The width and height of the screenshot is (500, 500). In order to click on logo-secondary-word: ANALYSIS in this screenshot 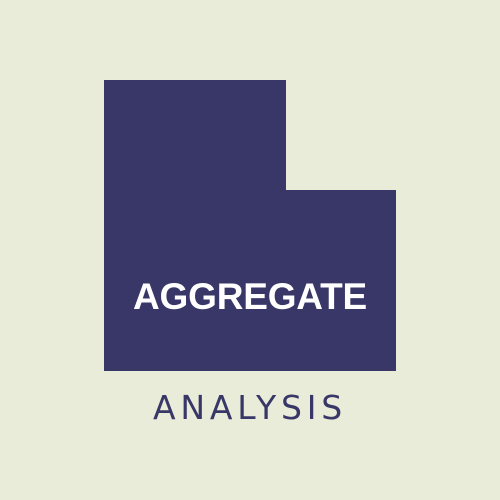, I will do `click(250, 407)`.